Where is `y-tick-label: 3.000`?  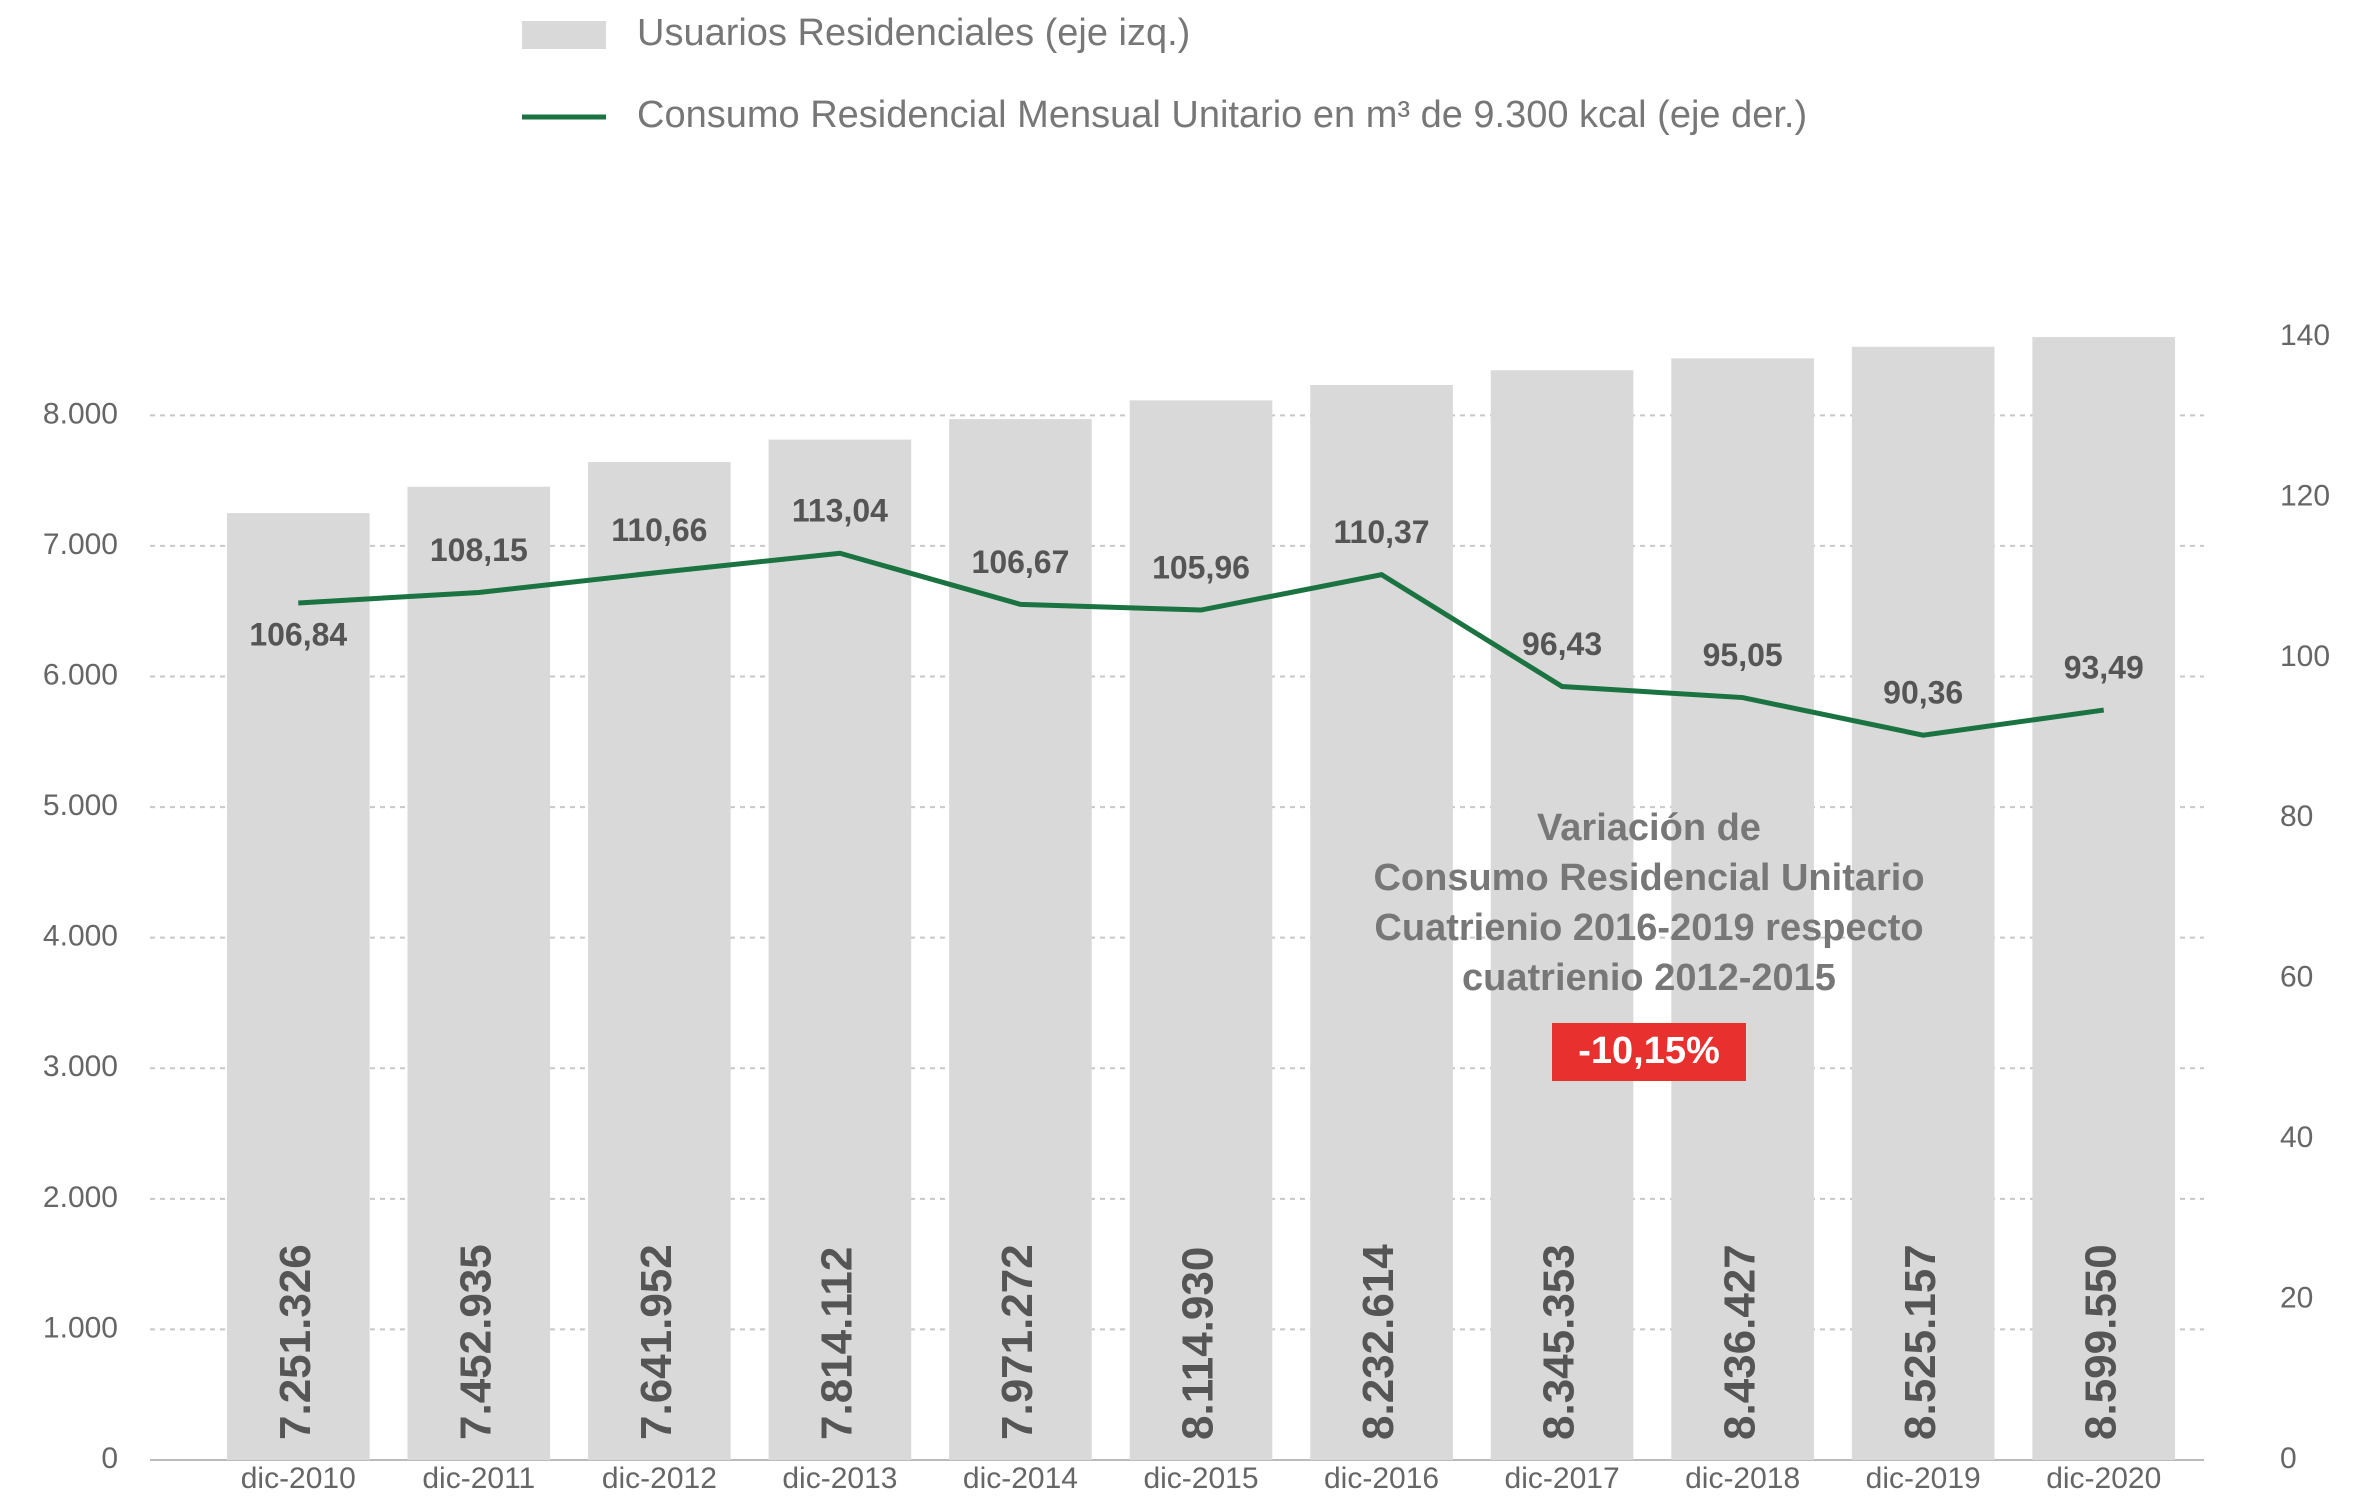 y-tick-label: 3.000 is located at coordinates (80, 1066).